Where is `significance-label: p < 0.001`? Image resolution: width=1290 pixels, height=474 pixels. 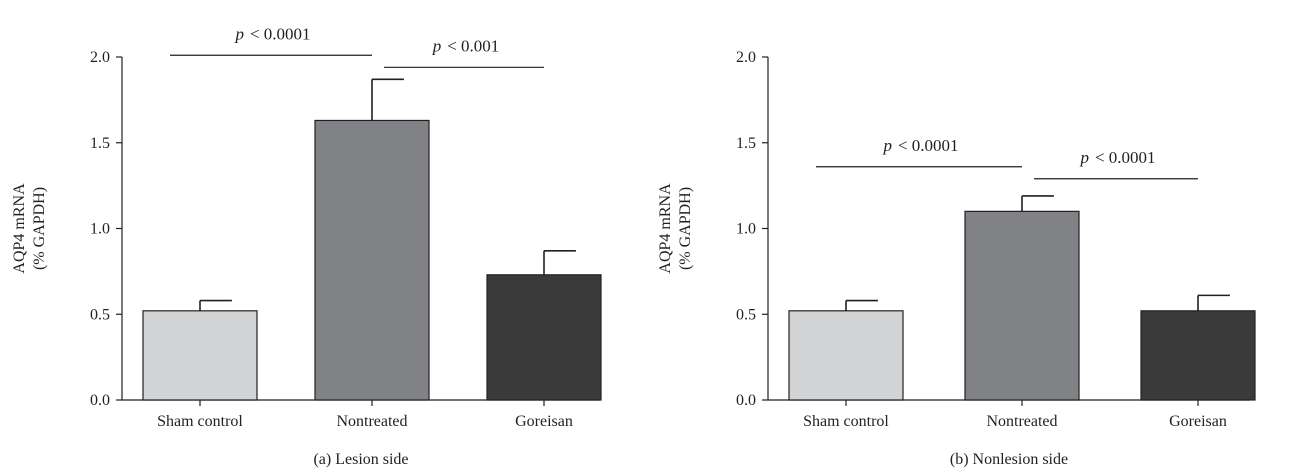 significance-label: p < 0.001 is located at coordinates (466, 45).